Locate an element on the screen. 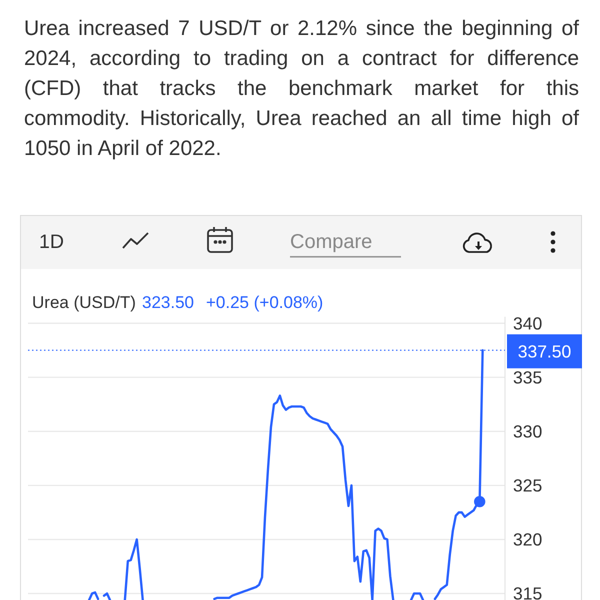 The width and height of the screenshot is (600, 600). input-field: Compare is located at coordinates (345, 244).